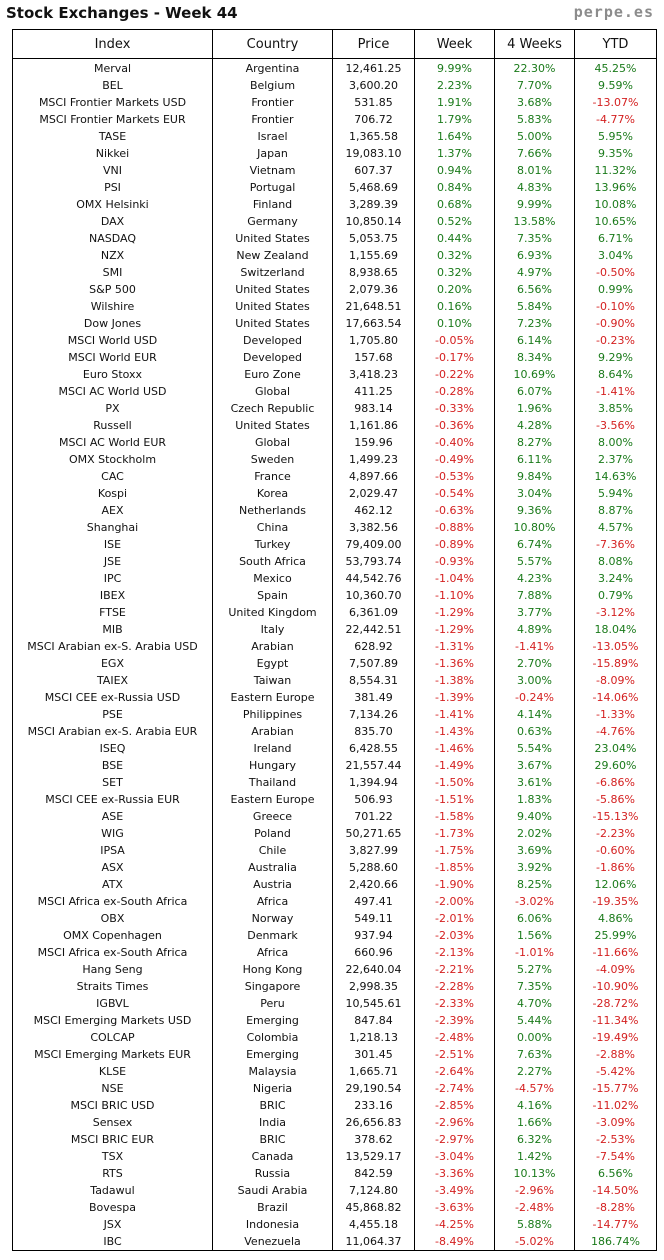 This screenshot has width=664, height=1260. I want to click on cell-country: Peru, so click(272, 1003).